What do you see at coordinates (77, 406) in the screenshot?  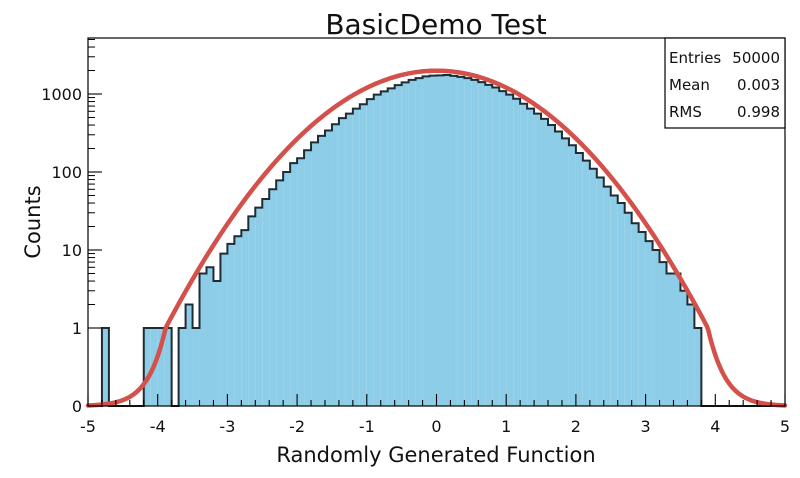 I see `y-tick-label: 0` at bounding box center [77, 406].